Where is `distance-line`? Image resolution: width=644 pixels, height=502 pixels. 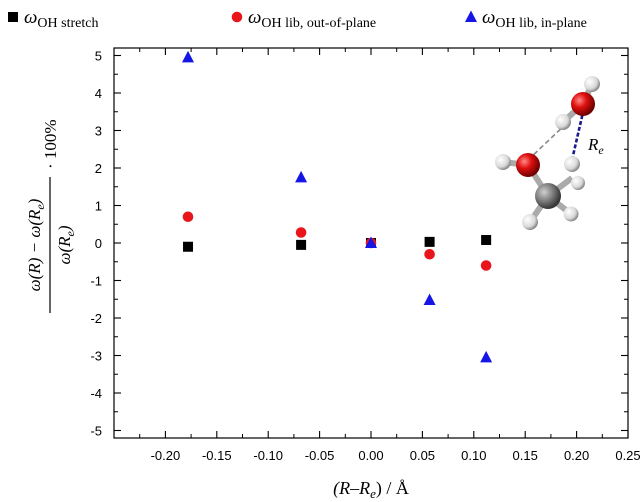
distance-line is located at coordinates (578, 134).